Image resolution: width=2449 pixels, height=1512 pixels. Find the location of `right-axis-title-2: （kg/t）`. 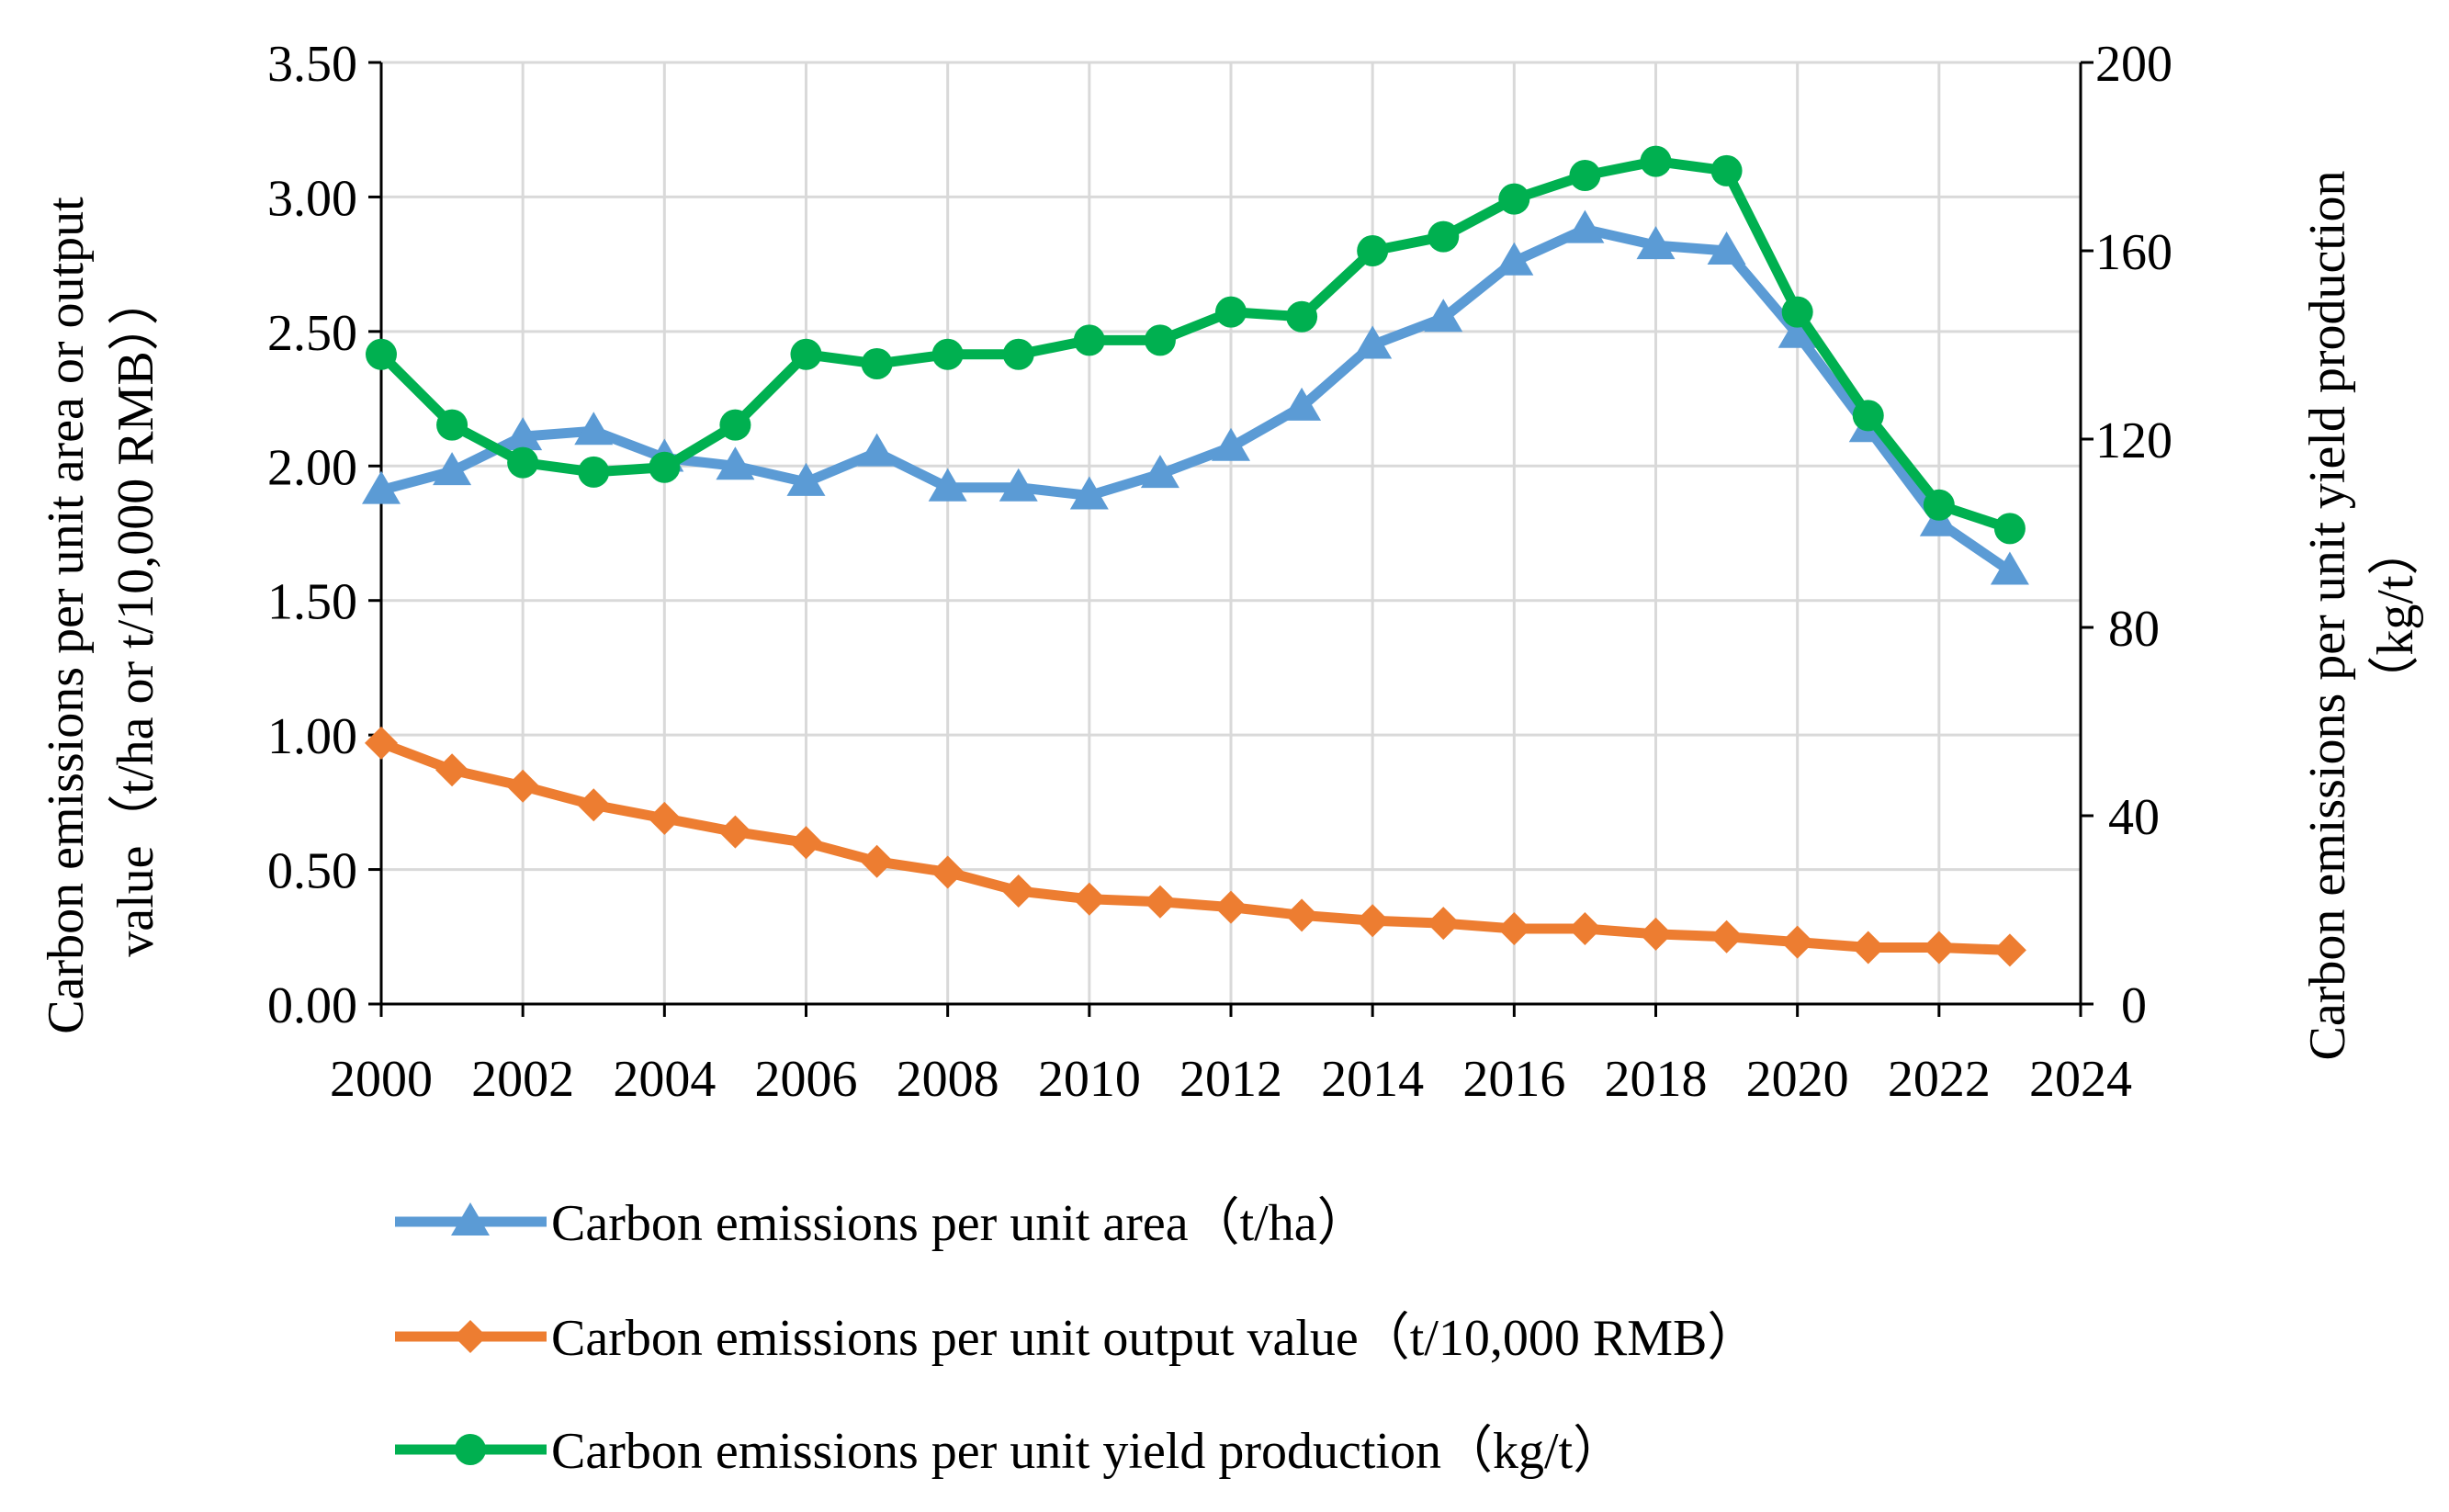

right-axis-title-2: （kg/t） is located at coordinates (2395, 615).